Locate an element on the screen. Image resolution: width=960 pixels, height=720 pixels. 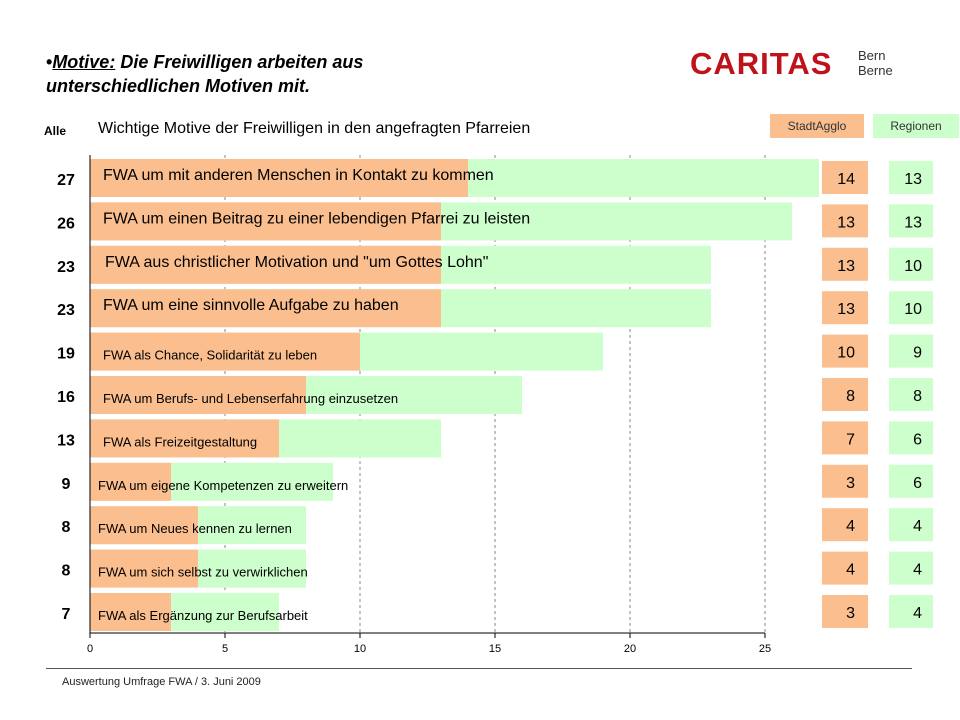
x-tick-label: 25 is located at coordinates (765, 649).